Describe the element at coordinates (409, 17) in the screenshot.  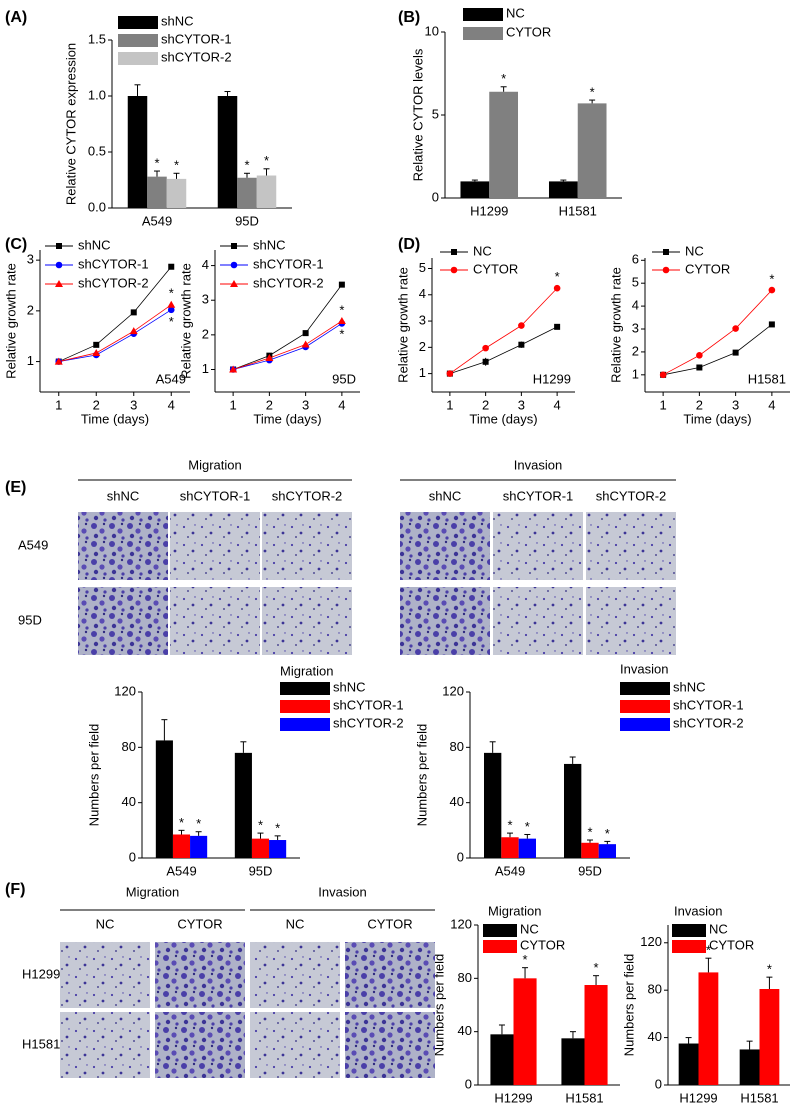
I see `panel-label: (B)` at that location.